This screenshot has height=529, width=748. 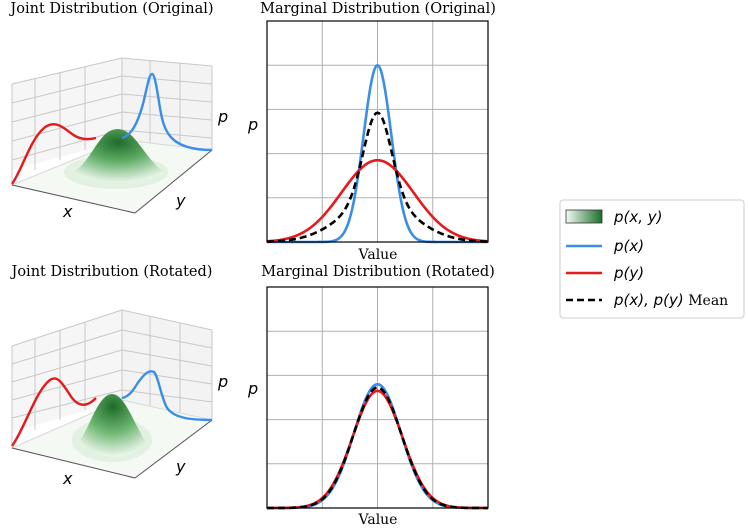 What do you see at coordinates (377, 200) in the screenshot?
I see `marginal-original-py-line` at bounding box center [377, 200].